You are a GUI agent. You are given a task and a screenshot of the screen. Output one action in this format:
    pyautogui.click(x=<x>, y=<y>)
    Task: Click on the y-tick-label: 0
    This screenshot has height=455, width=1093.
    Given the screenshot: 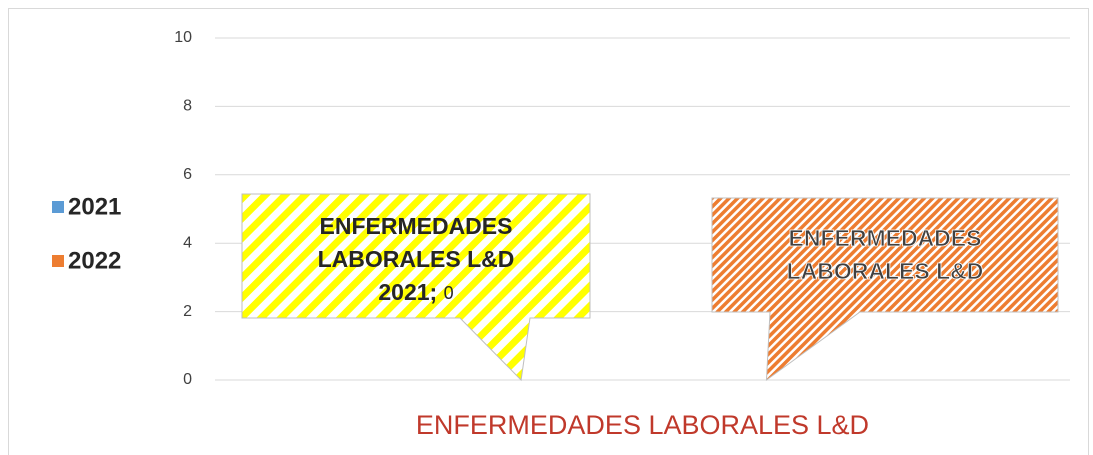 What is the action you would take?
    pyautogui.click(x=187, y=379)
    